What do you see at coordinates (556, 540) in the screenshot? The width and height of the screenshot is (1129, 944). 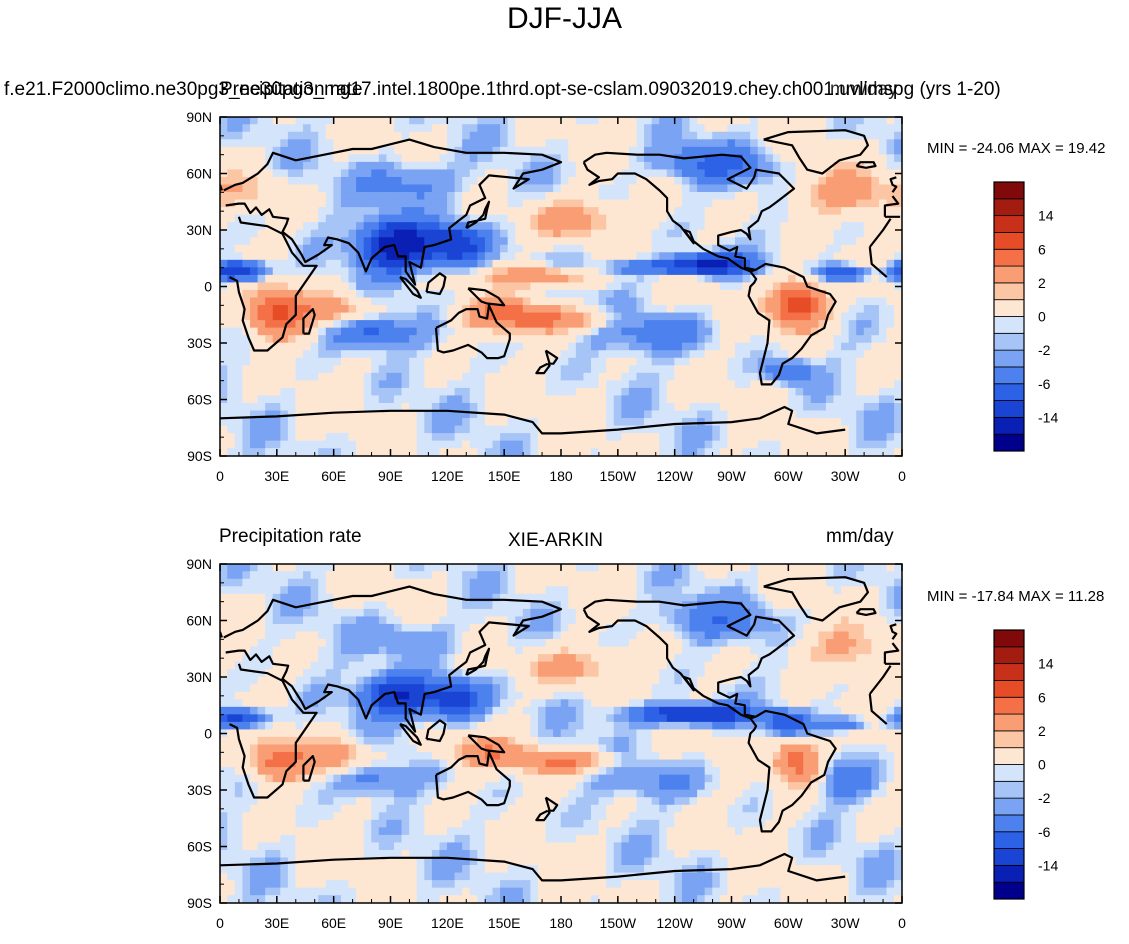 I see `panel2-center-title: XIE-ARKIN` at bounding box center [556, 540].